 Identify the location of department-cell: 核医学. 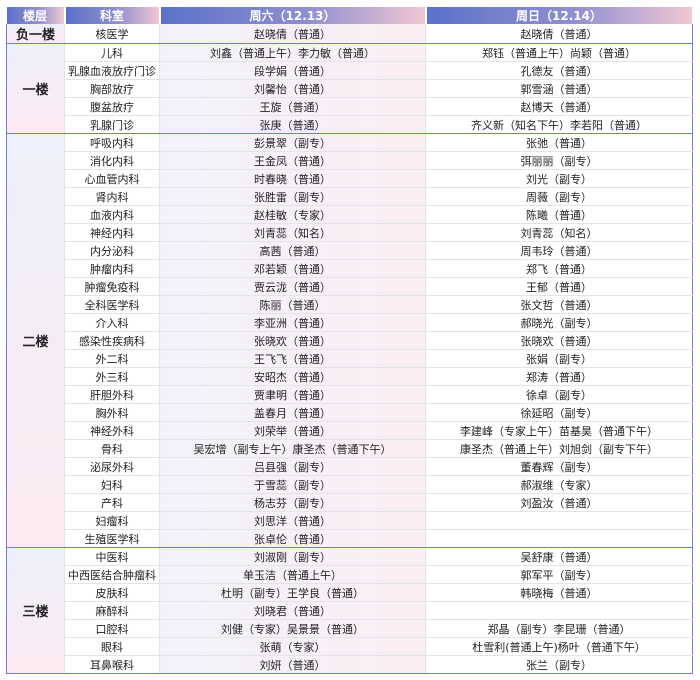
(112, 34).